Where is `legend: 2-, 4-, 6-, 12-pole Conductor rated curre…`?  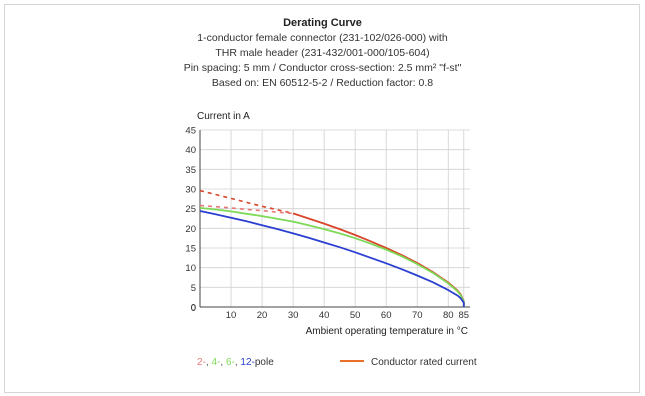 legend: 2-, 4-, 6-, 12-pole Conductor rated curre… is located at coordinates (337, 362).